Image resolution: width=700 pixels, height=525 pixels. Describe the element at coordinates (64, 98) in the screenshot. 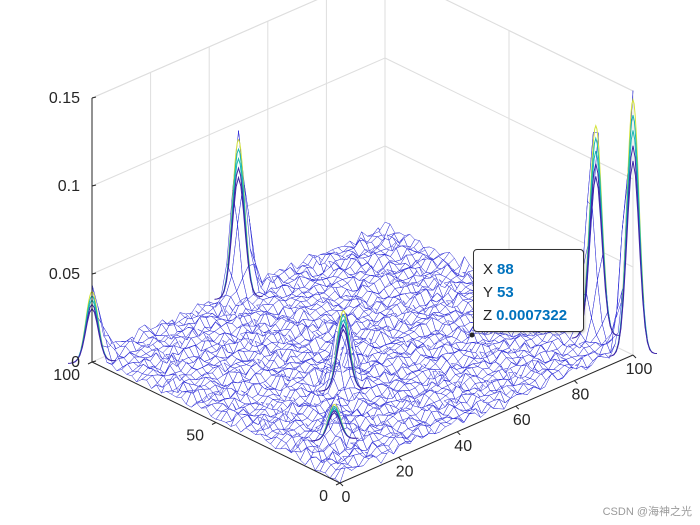

I see `z-tick-label: 0.15` at that location.